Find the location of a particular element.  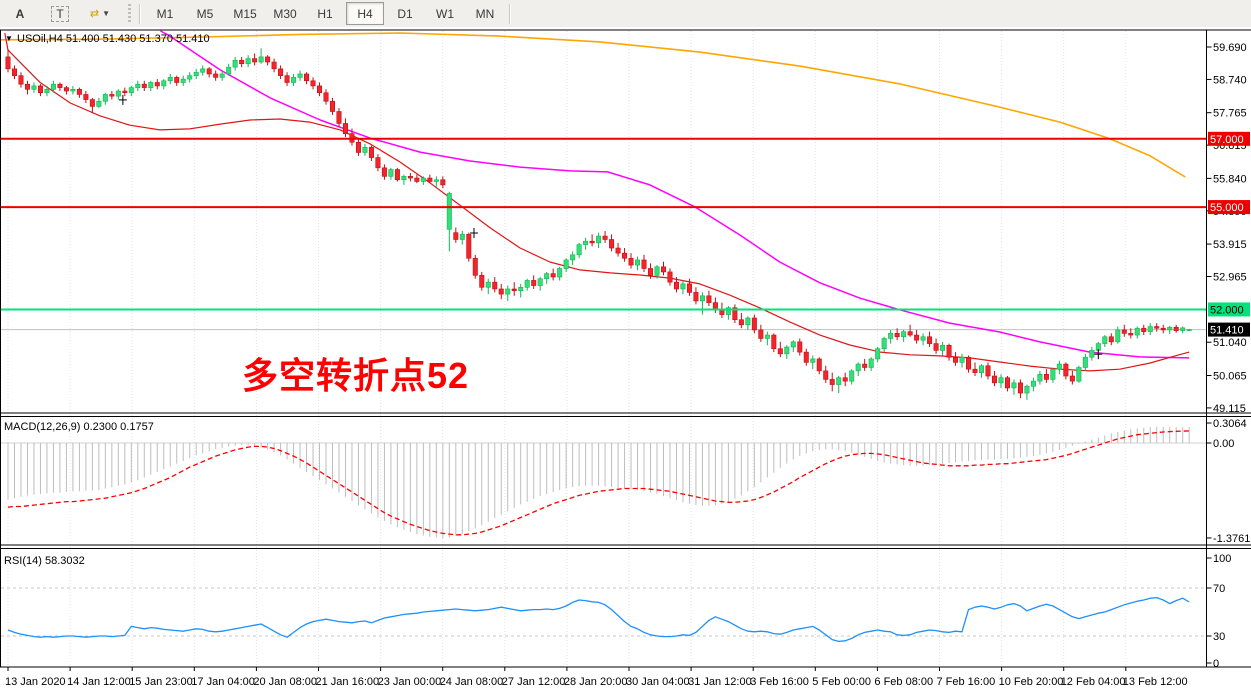

time-axis-label: 23 Jan 00:00 is located at coordinates (410, 682).